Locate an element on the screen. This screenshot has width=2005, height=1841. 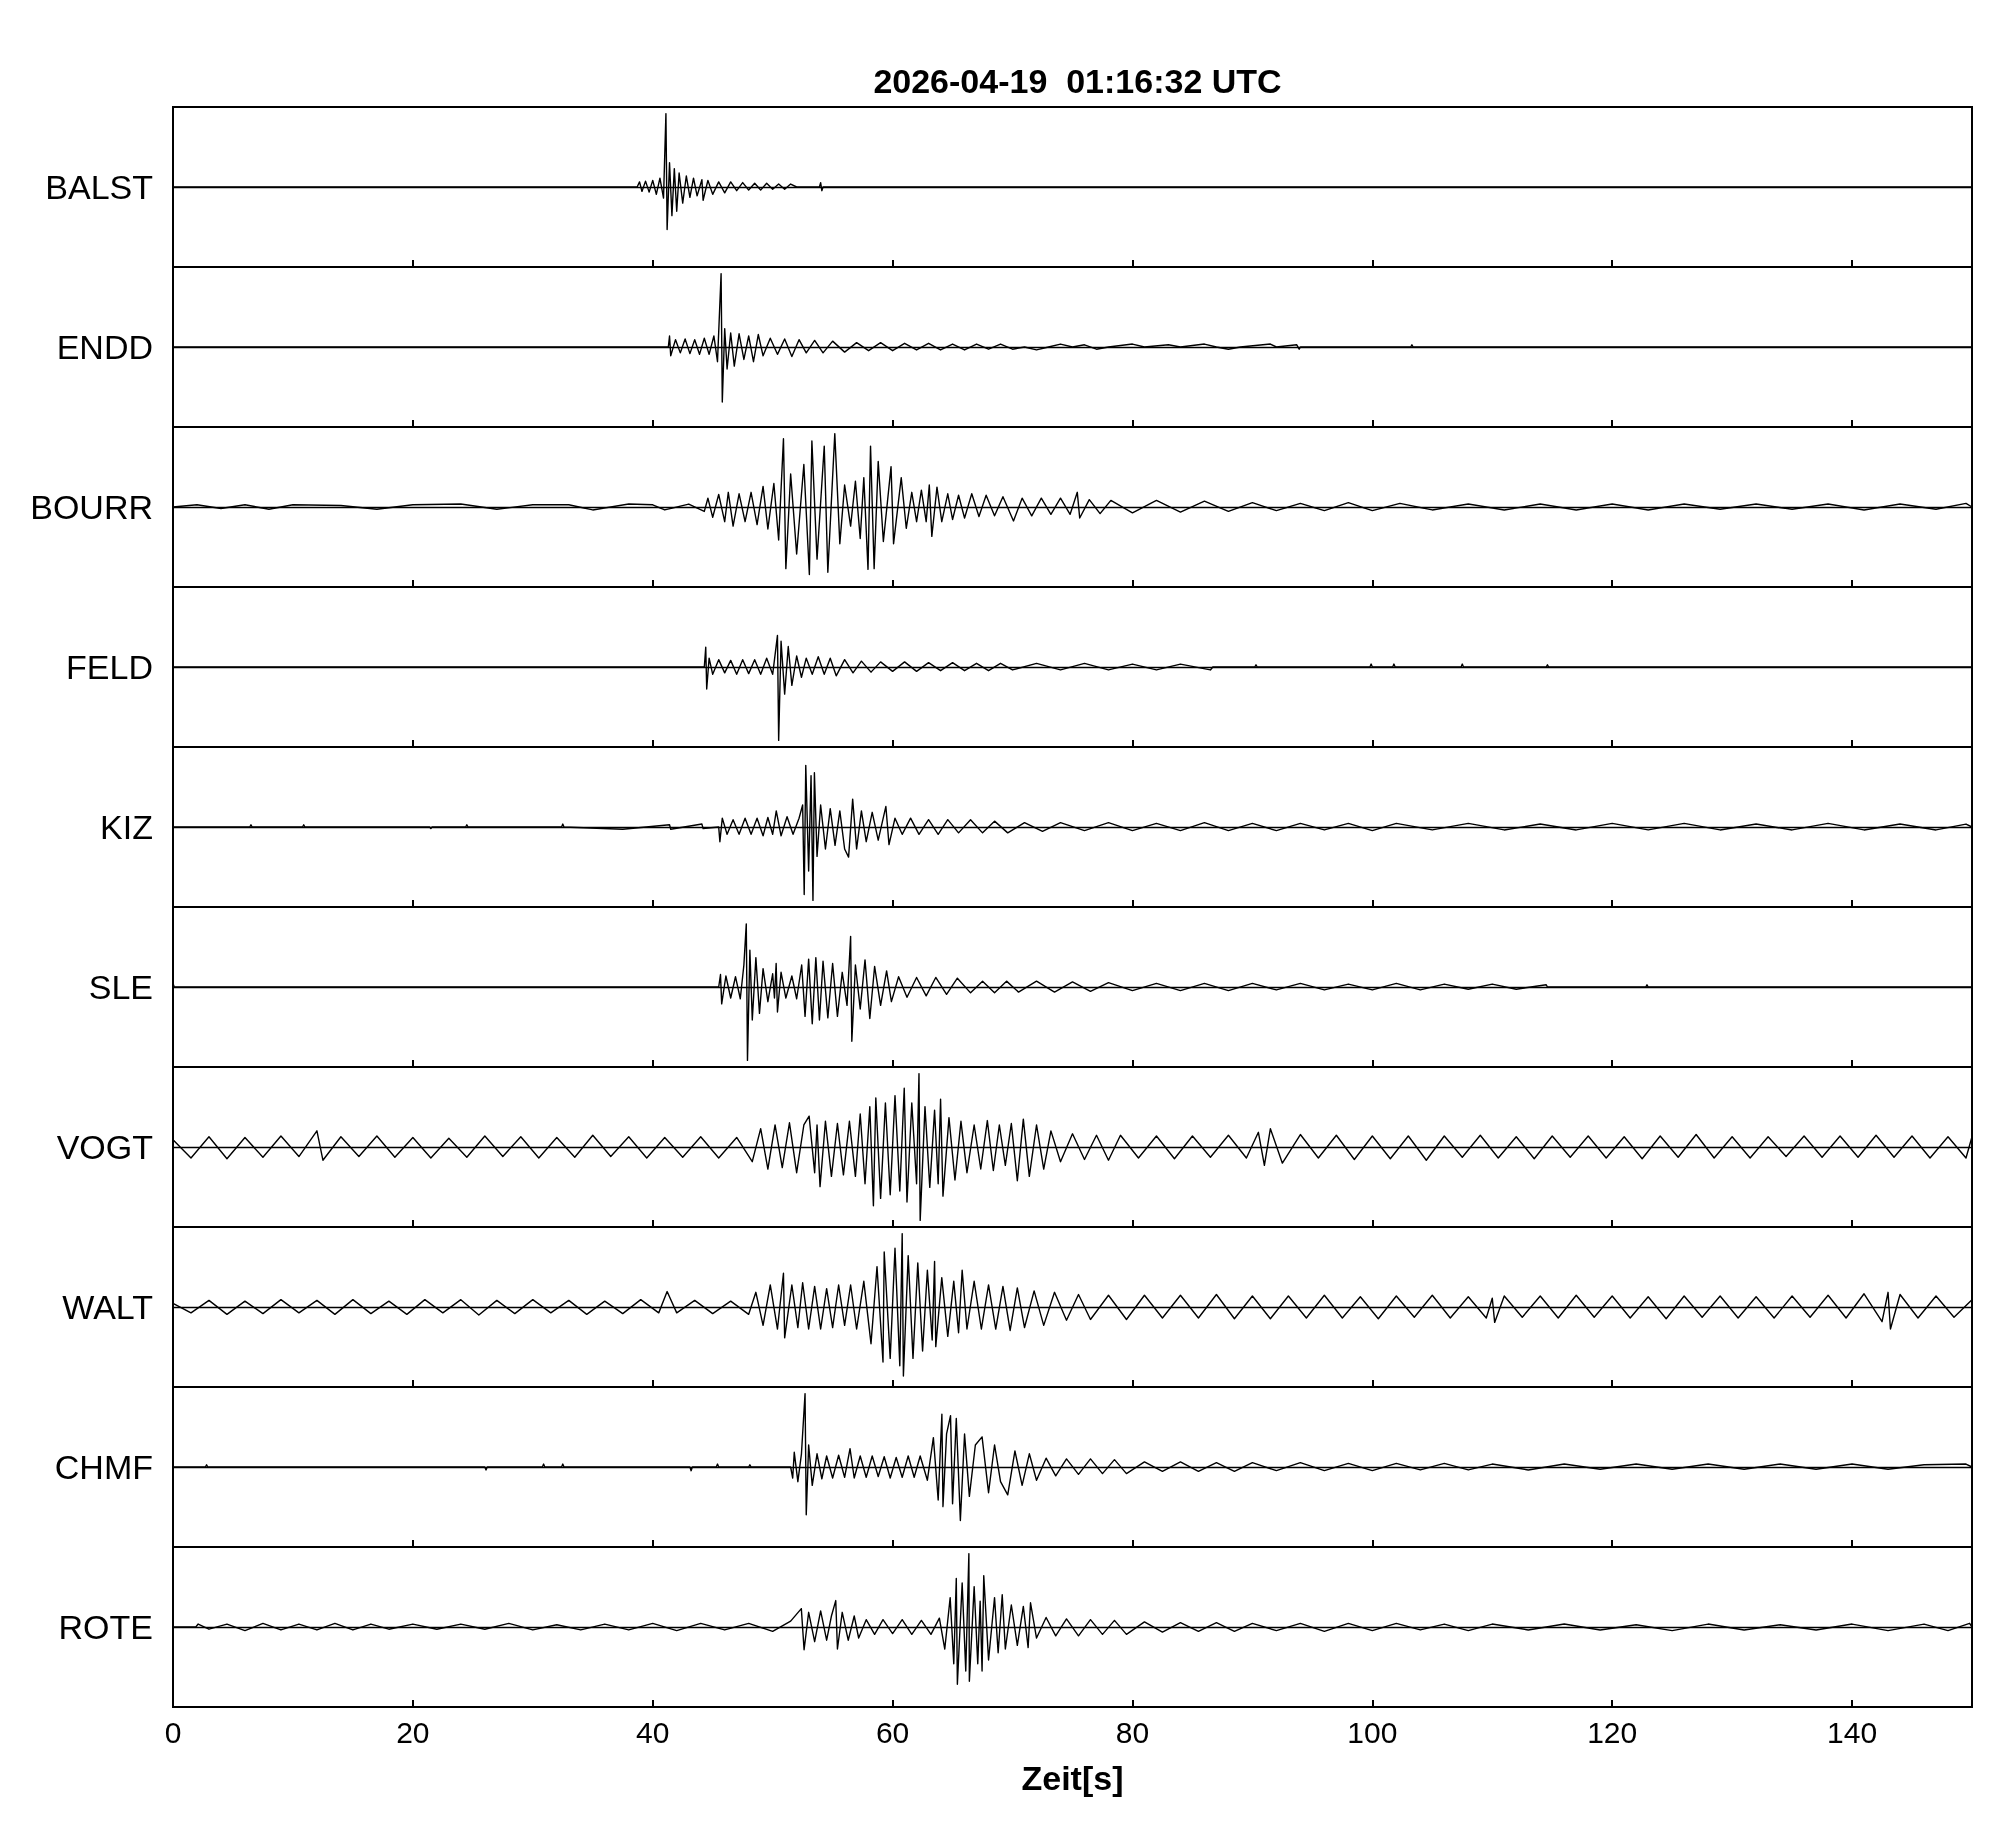
y-axis-title: BALST is located at coordinates (99, 187).